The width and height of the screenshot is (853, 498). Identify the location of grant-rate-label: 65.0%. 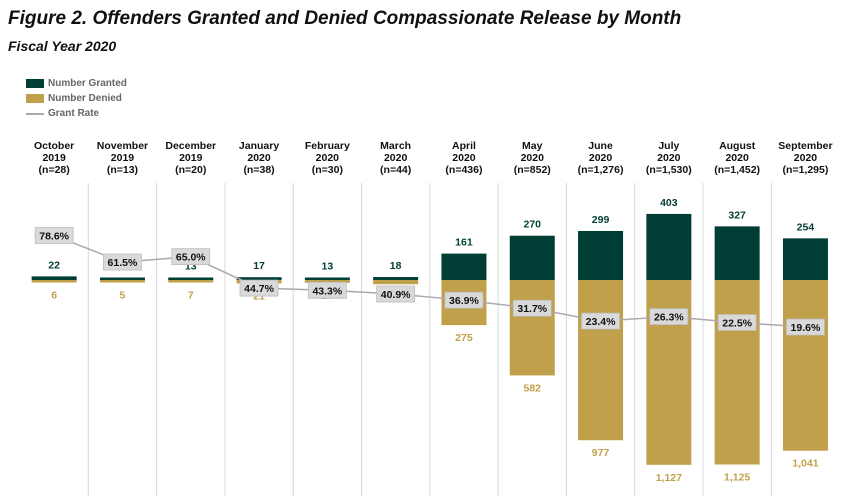
(191, 258).